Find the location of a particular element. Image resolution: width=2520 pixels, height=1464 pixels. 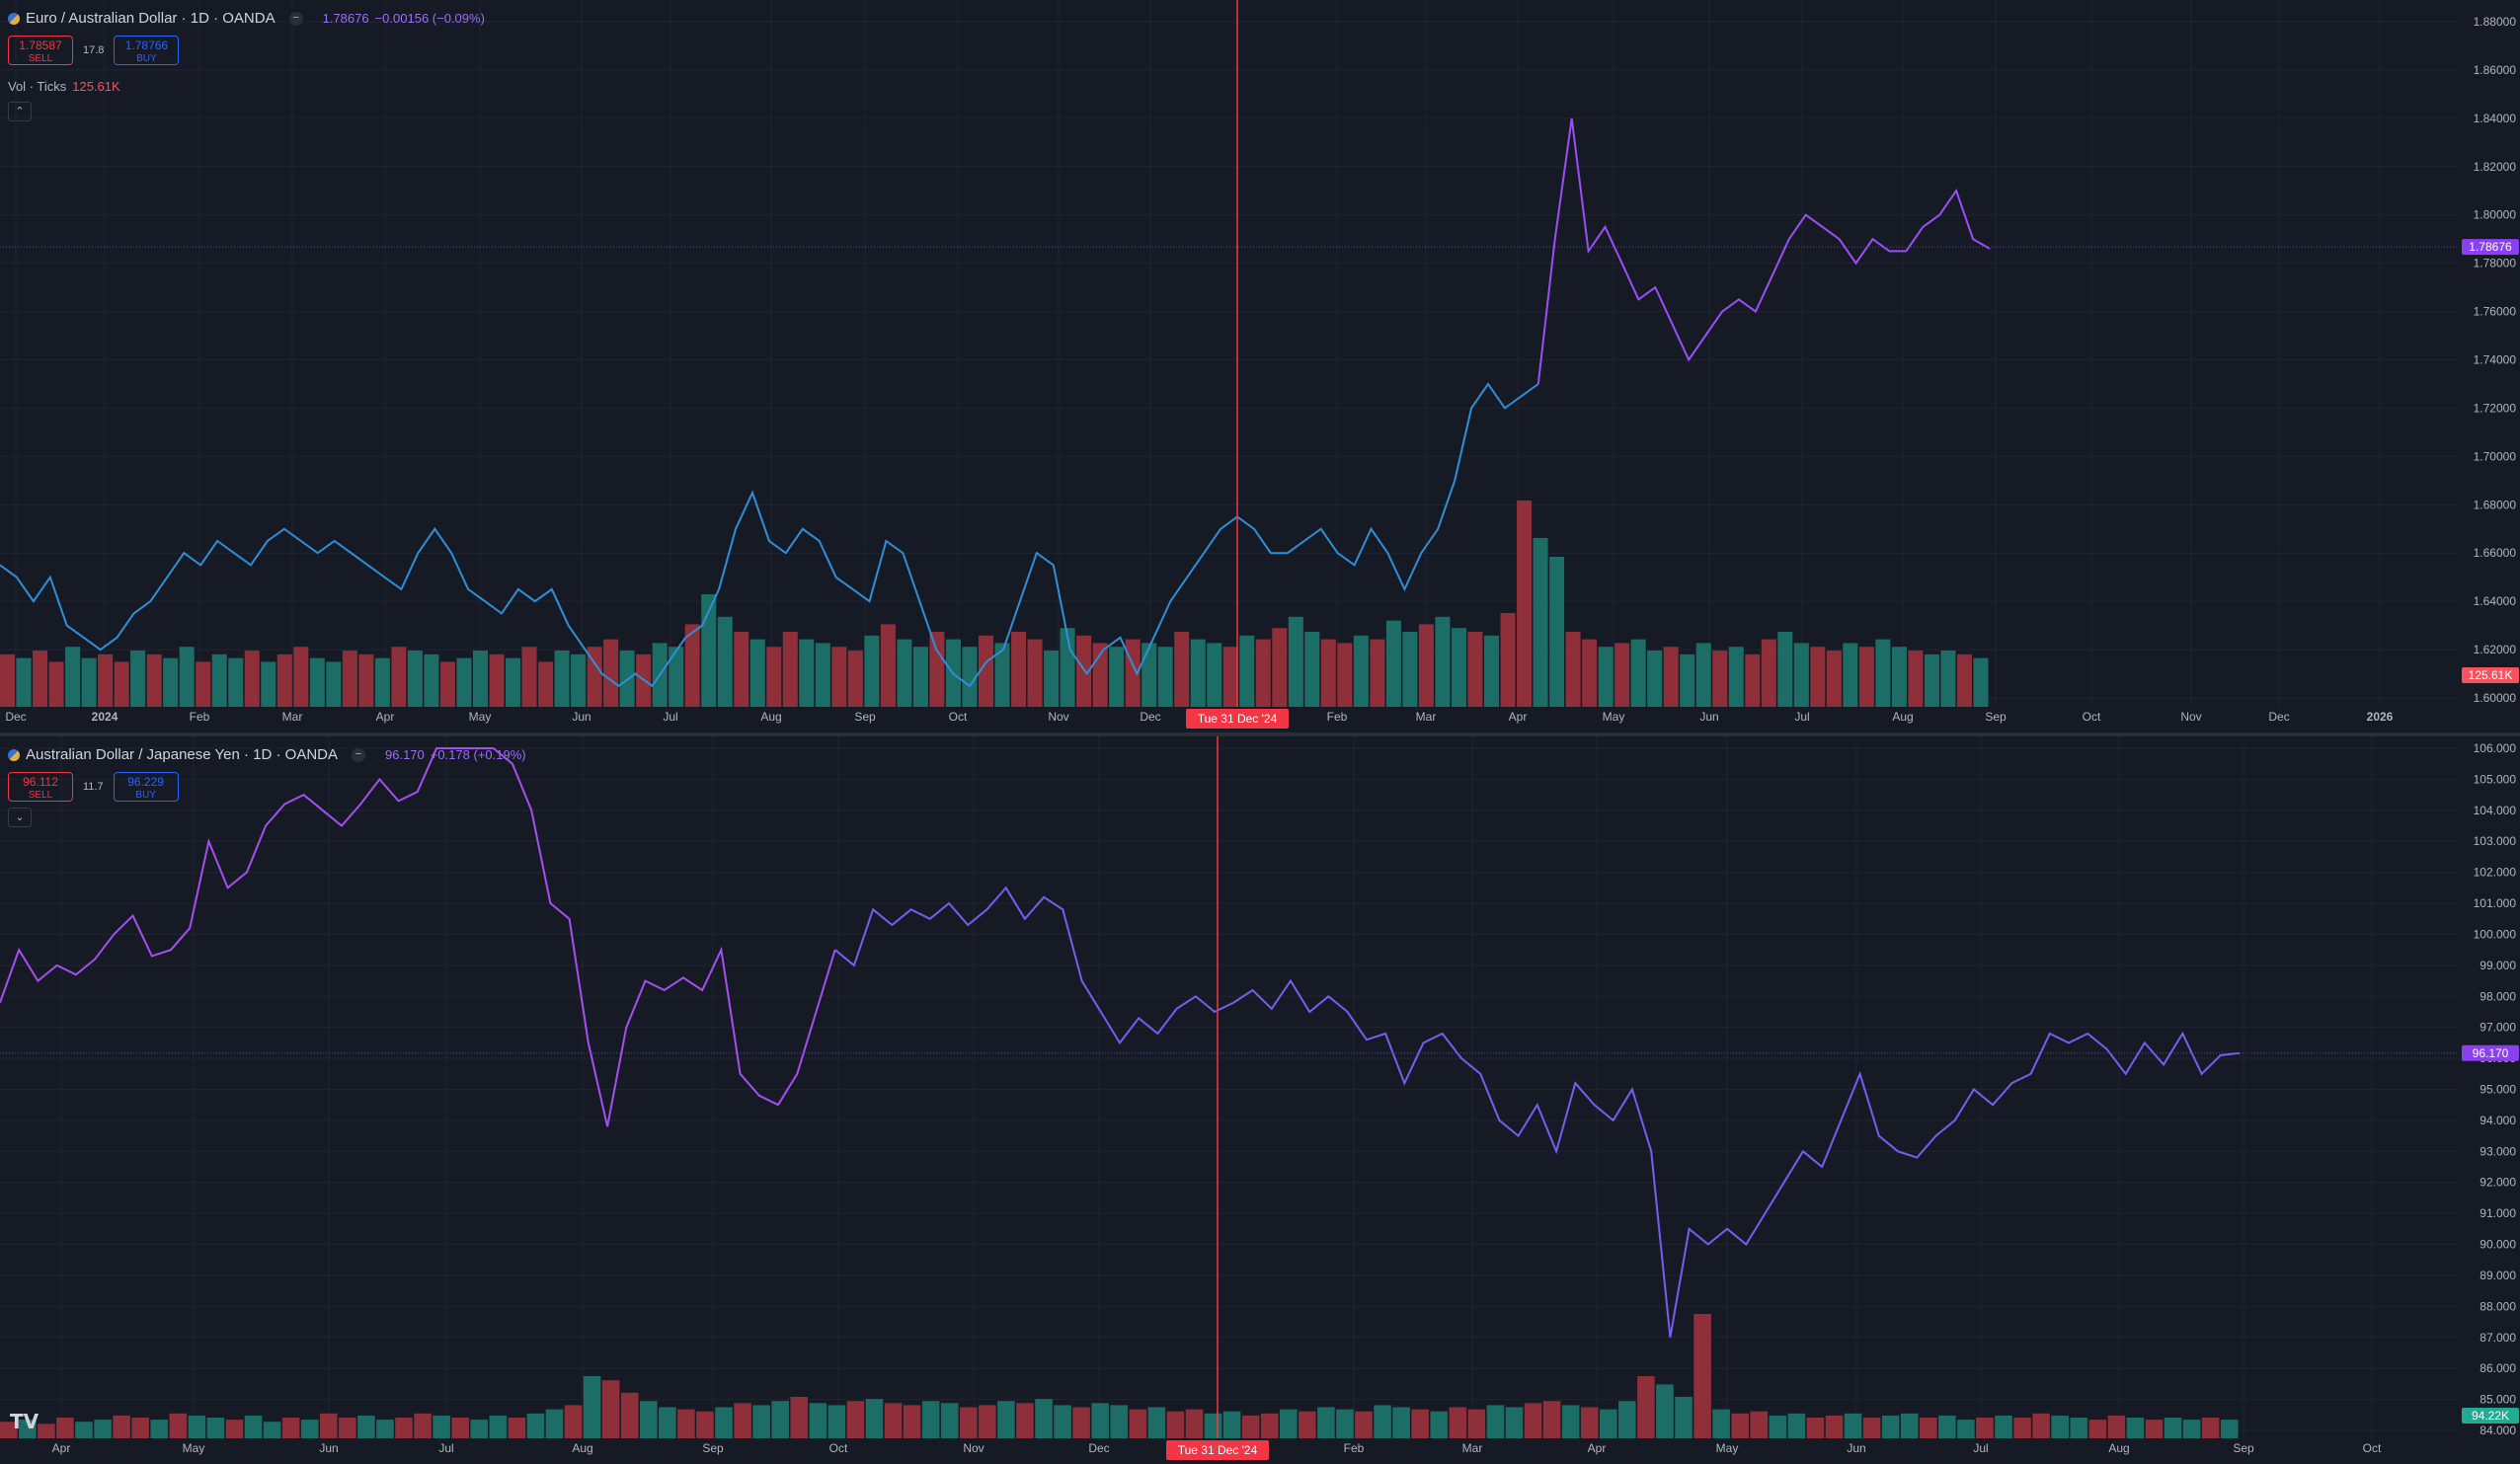

price-tick-label: 94.000 is located at coordinates (2498, 1120).